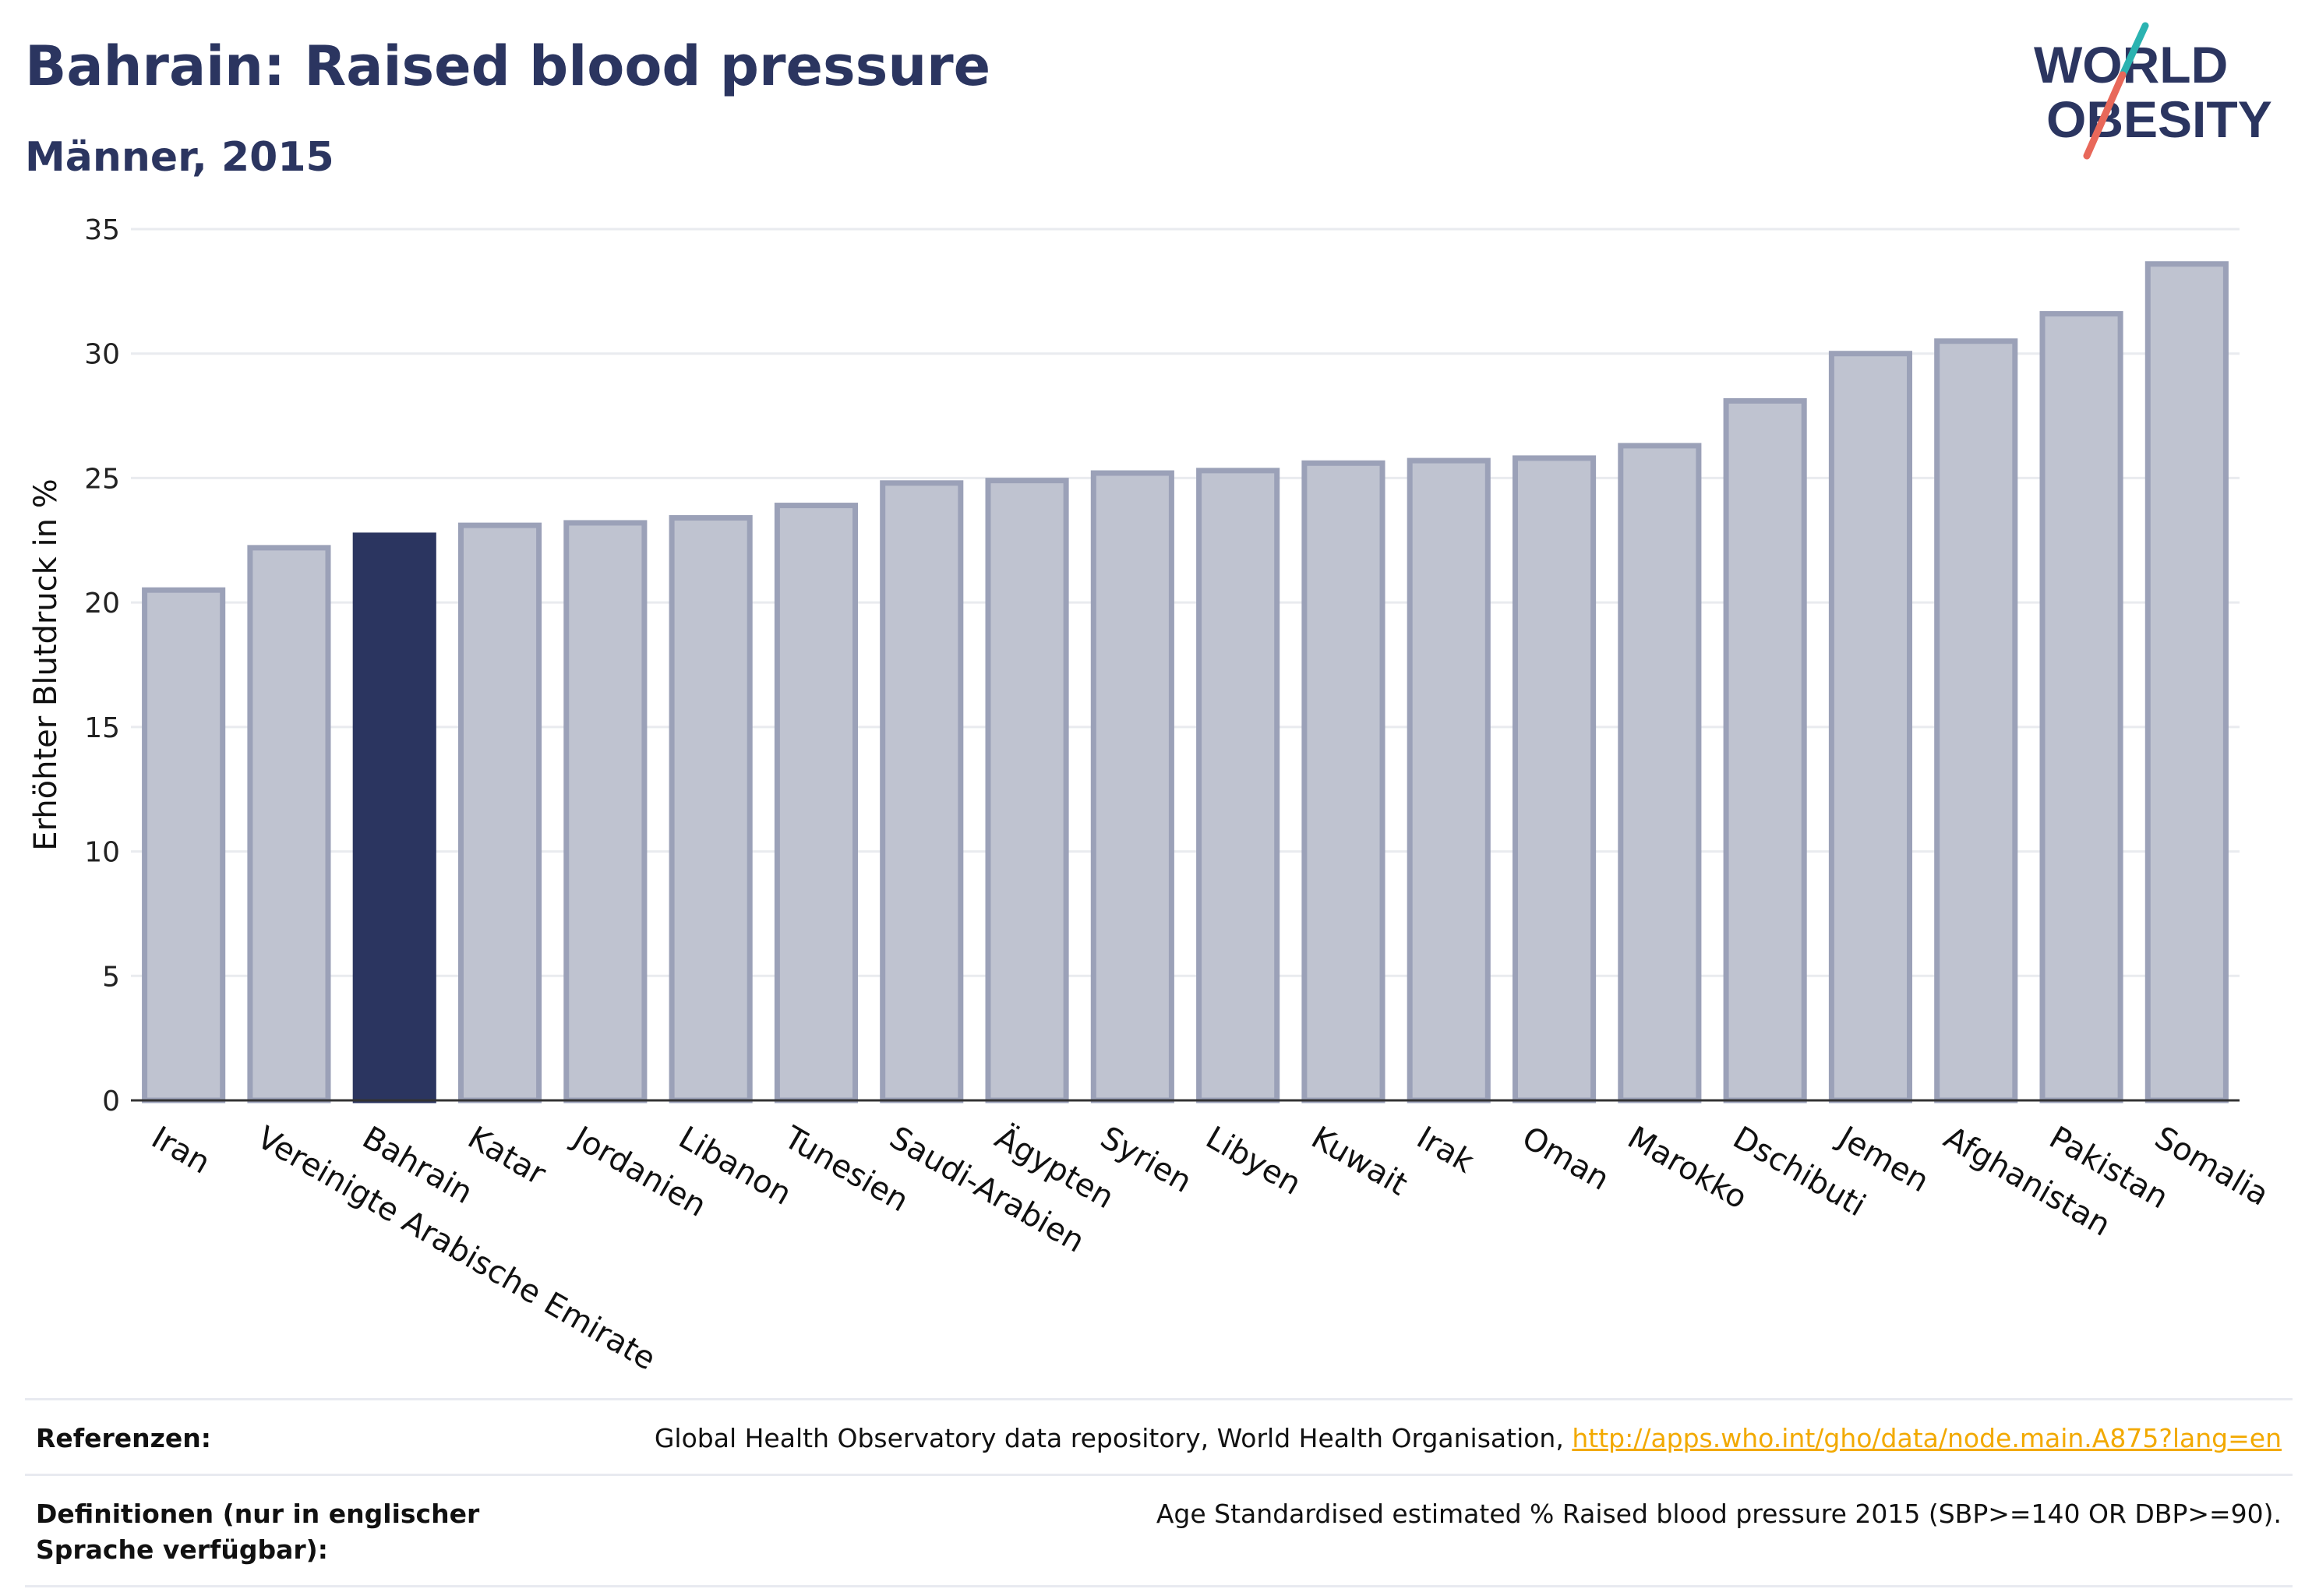 Image resolution: width=2305 pixels, height=1596 pixels. What do you see at coordinates (179, 157) in the screenshot?
I see `chart-subtitle: Männer, 2015` at bounding box center [179, 157].